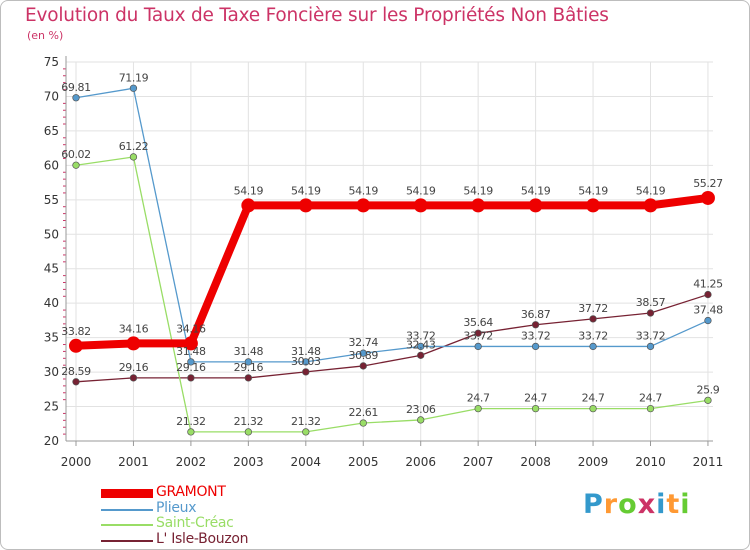 The image size is (750, 550). Describe the element at coordinates (536, 314) in the screenshot. I see `data-label-l-isle-bouzon: 36.87` at that location.